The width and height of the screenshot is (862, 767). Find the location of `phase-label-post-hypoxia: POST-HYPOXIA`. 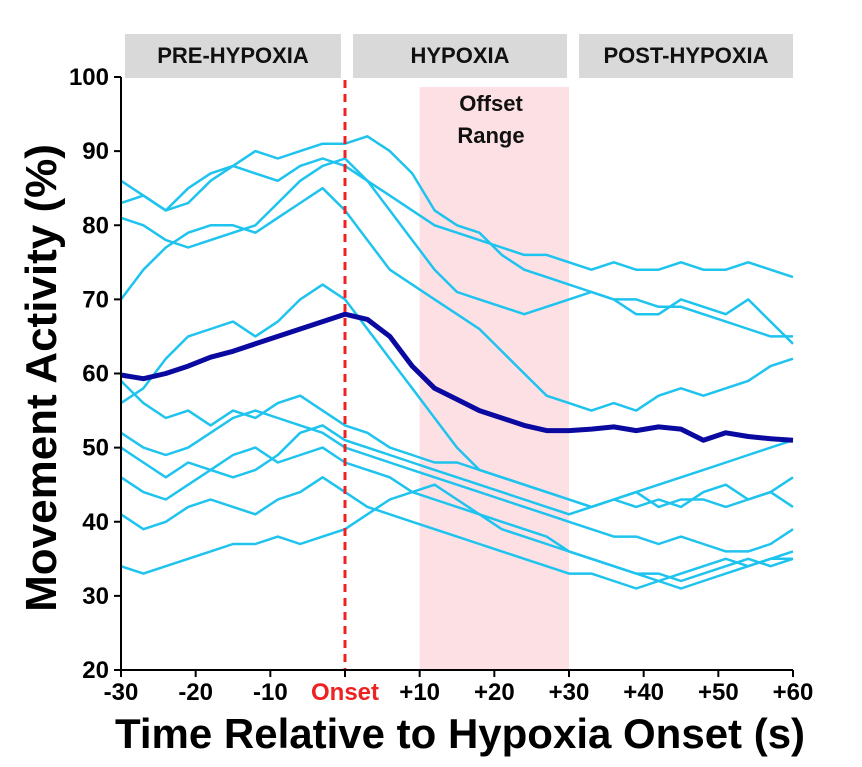

phase-label-post-hypoxia: POST-HYPOXIA is located at coordinates (685, 55).